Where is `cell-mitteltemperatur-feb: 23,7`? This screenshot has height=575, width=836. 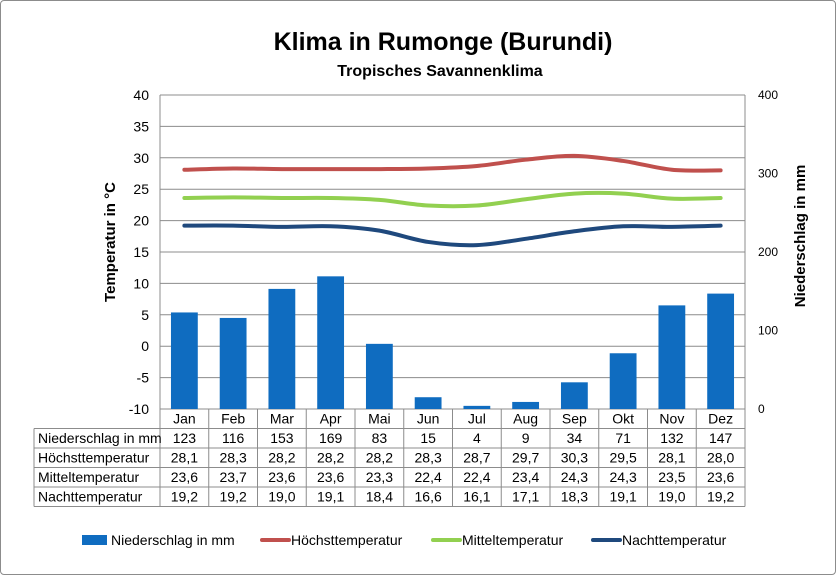 cell-mitteltemperatur-feb: 23,7 is located at coordinates (233, 477).